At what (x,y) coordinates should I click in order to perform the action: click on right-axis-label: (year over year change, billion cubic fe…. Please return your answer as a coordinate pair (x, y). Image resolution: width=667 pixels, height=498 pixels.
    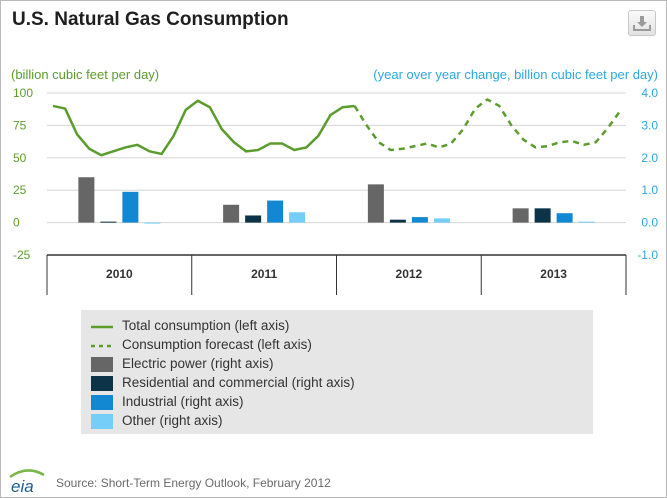
    Looking at the image, I should click on (515, 74).